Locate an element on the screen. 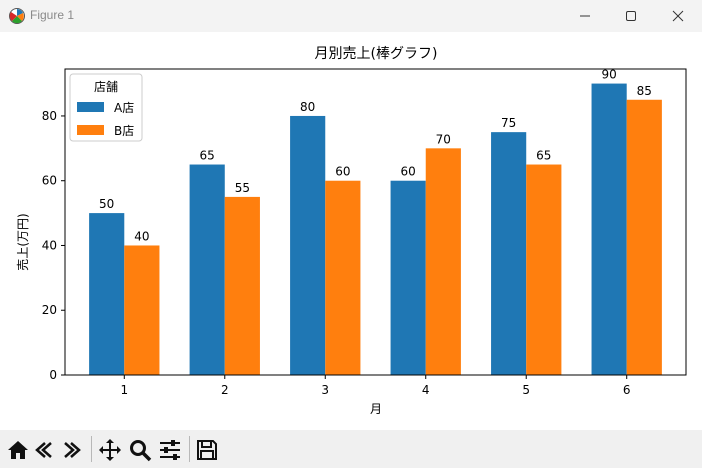 The image size is (702, 468). legend: 店舗 A店 B店 is located at coordinates (106, 107).